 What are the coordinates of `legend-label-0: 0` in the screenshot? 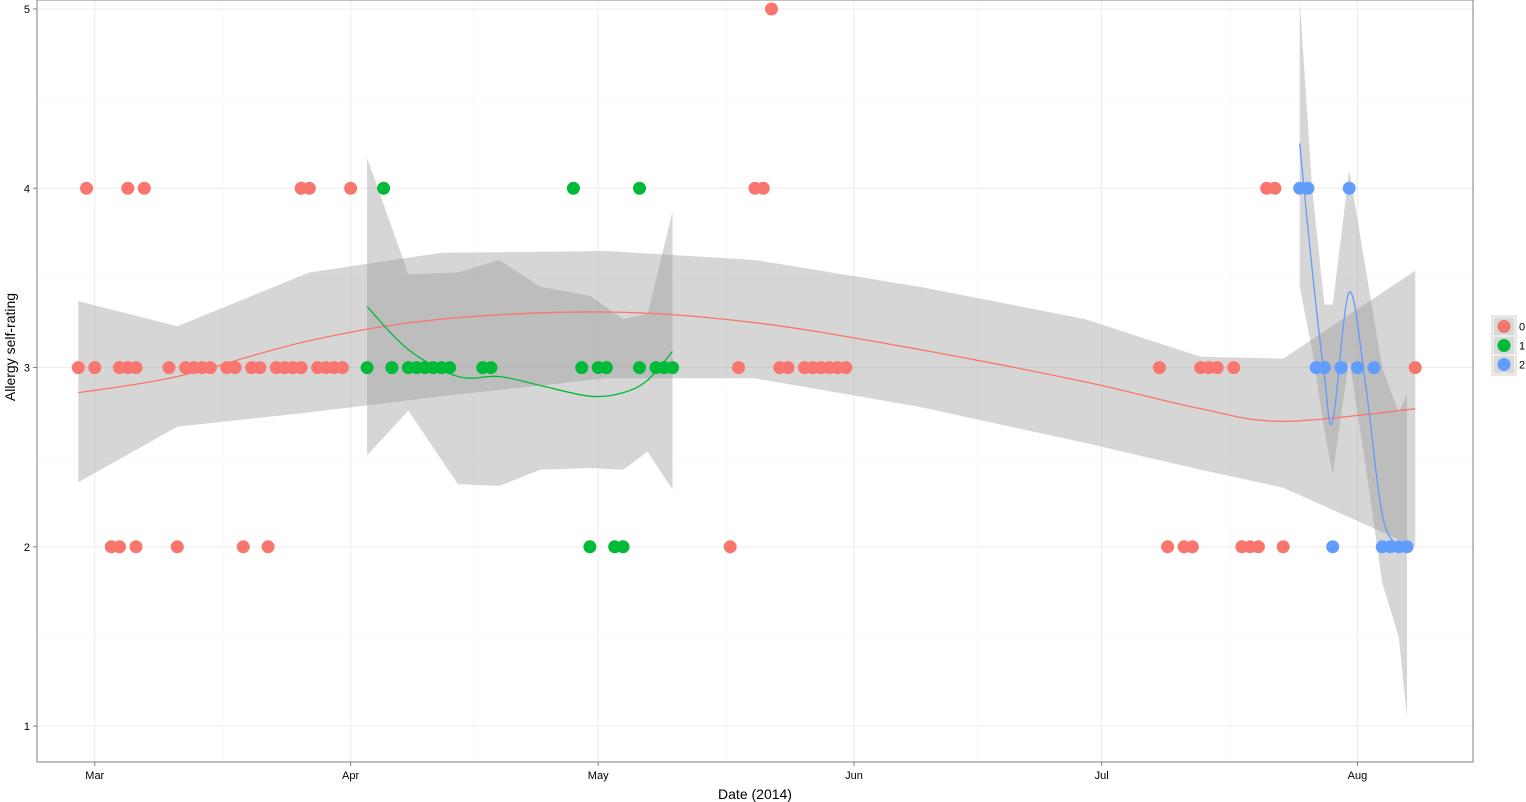 It's located at (1522, 328).